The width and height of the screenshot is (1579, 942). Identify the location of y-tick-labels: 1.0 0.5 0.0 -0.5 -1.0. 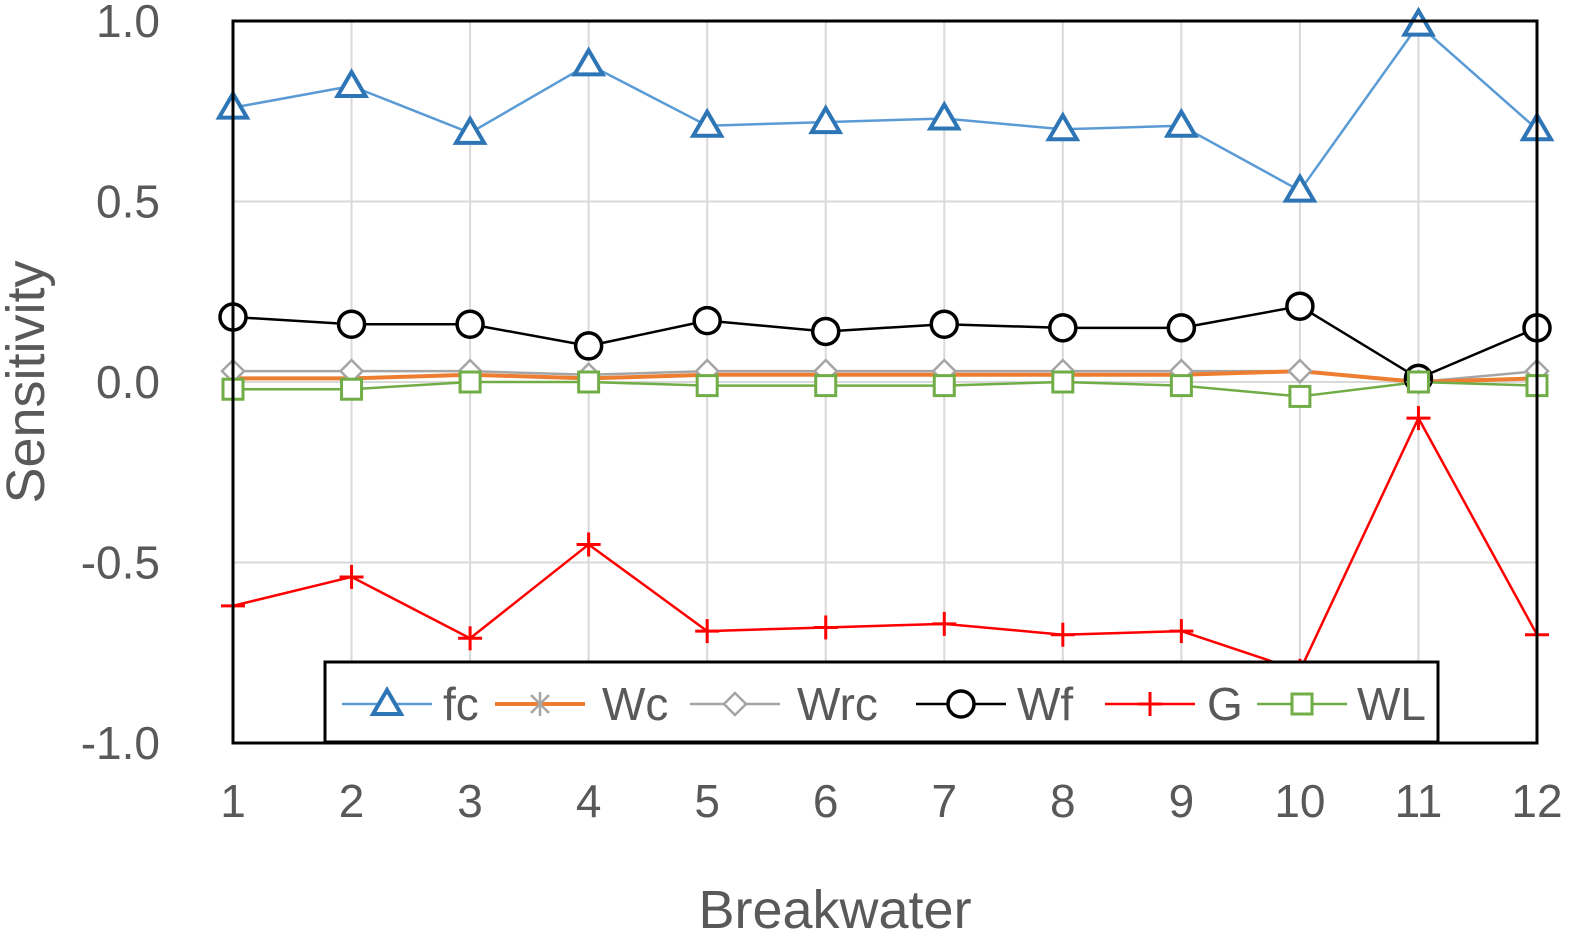
(120, 384).